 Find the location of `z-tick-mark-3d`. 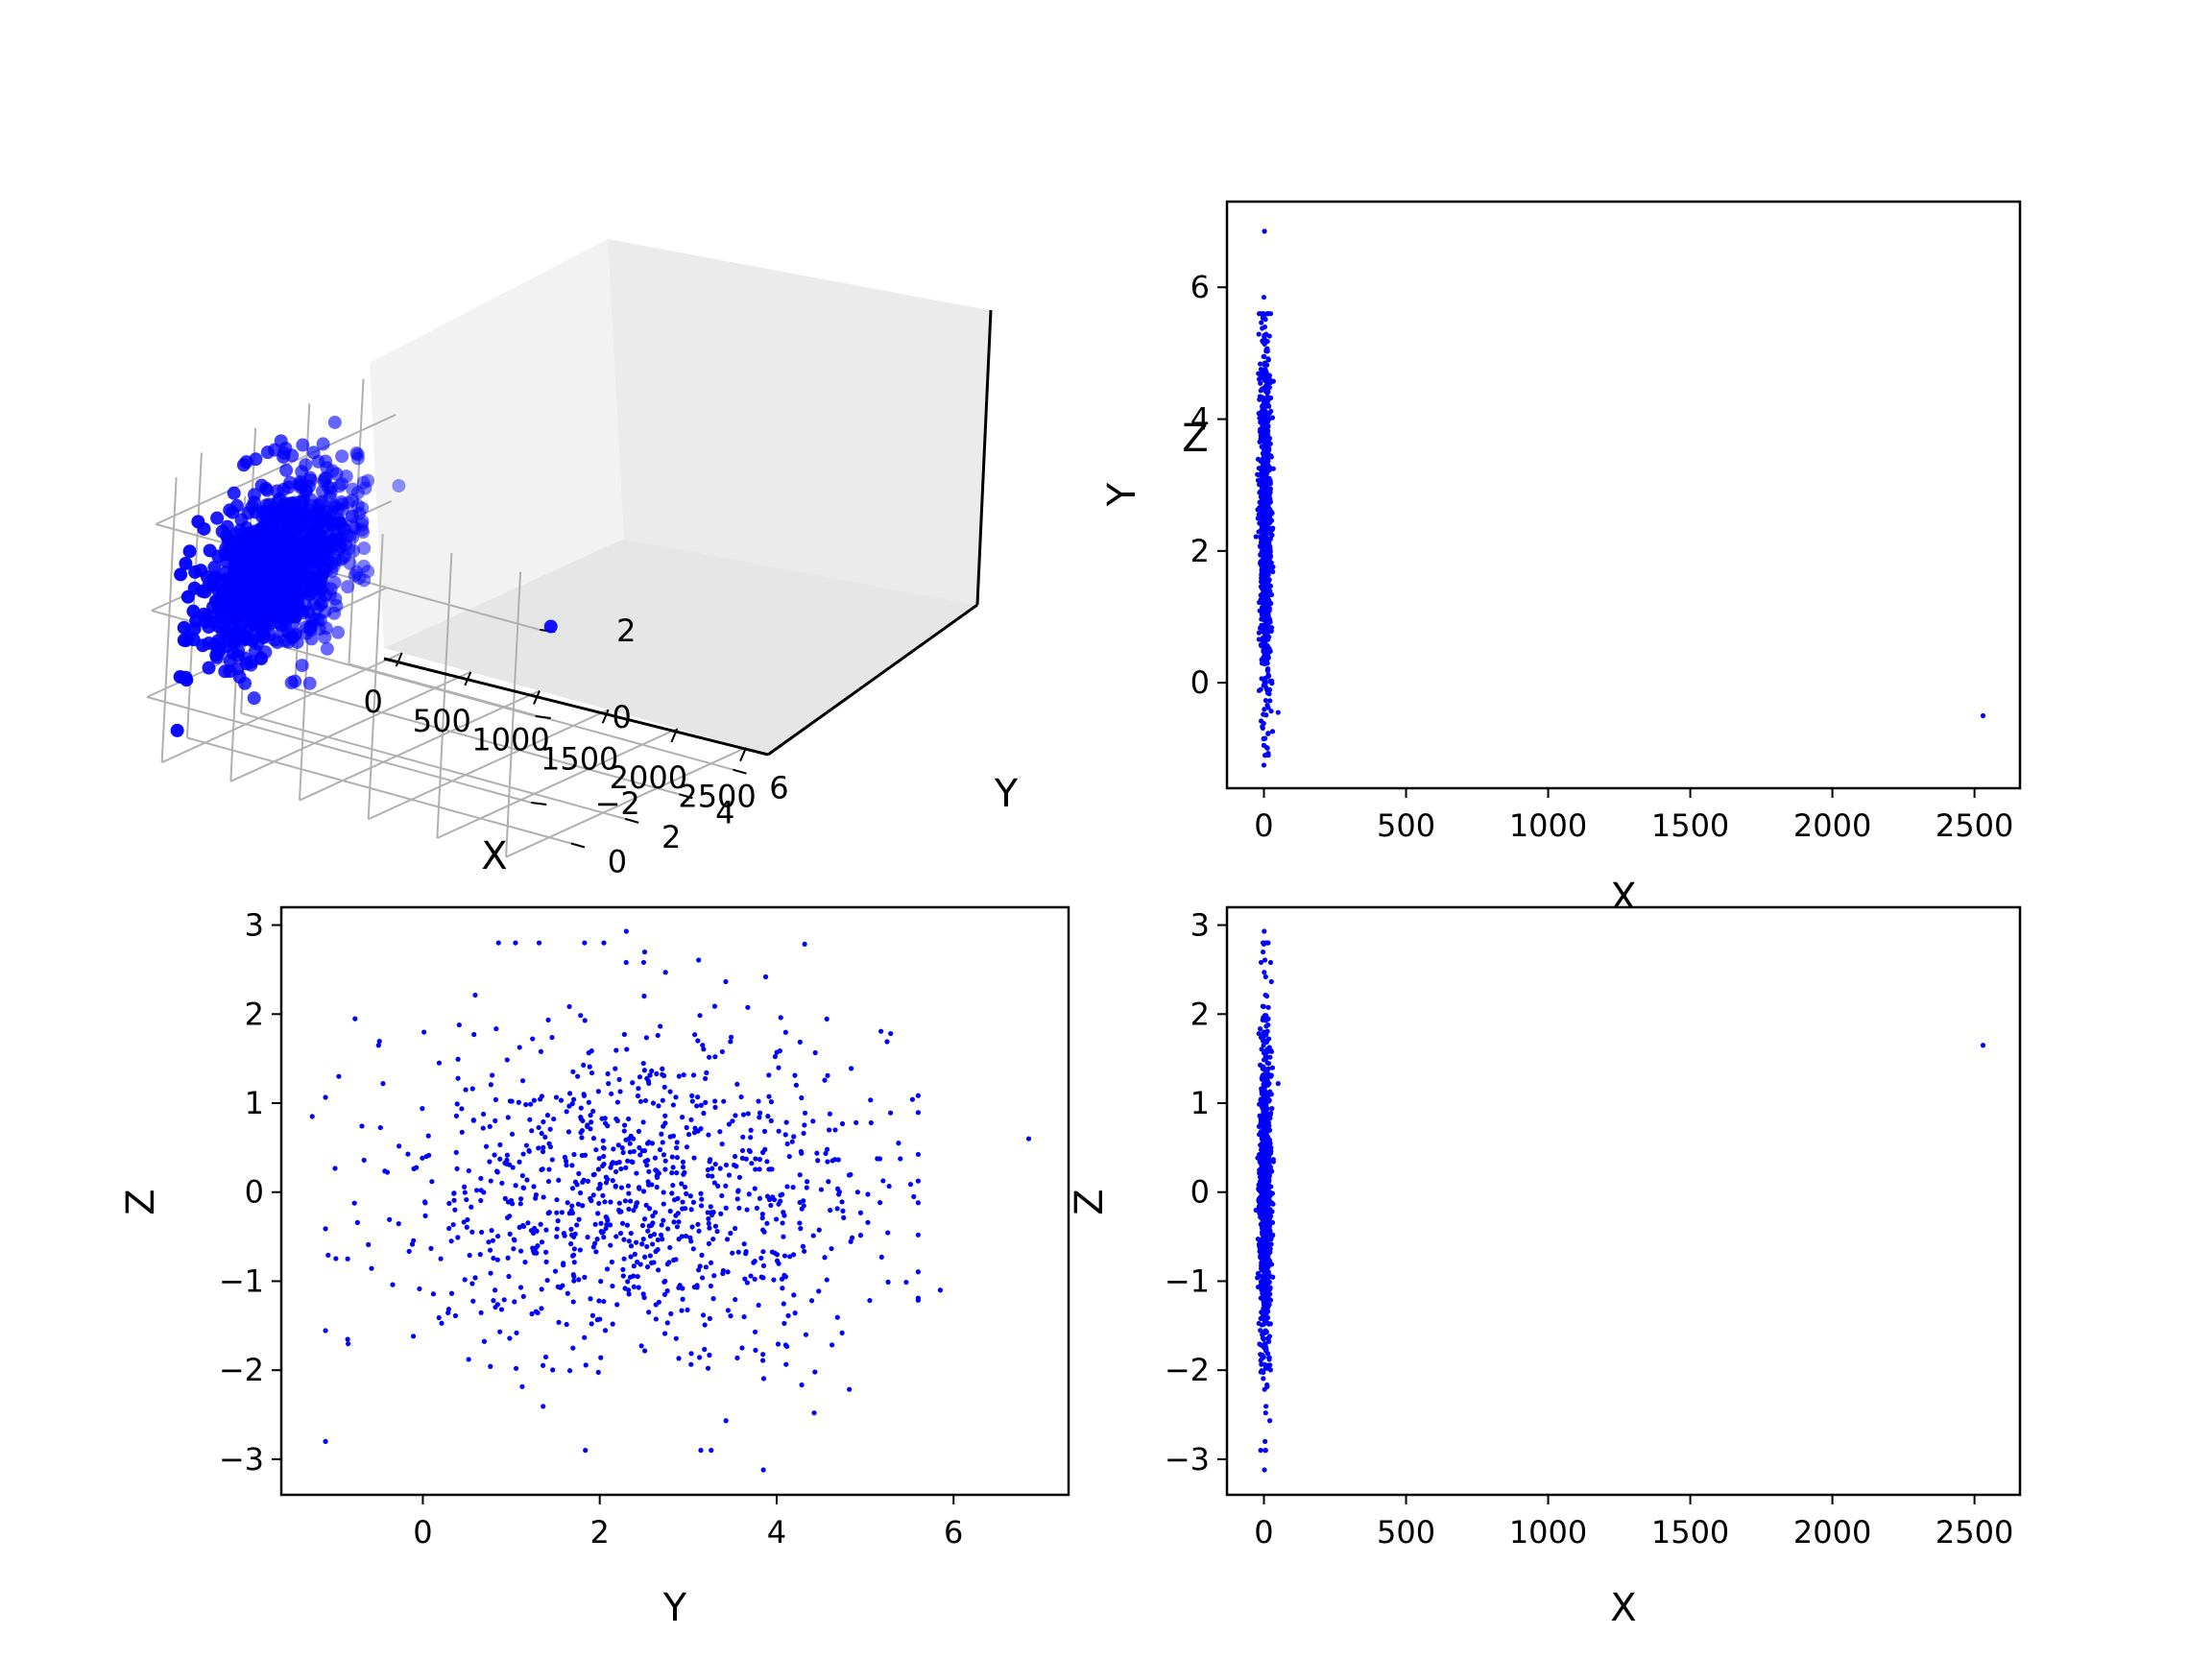

z-tick-mark-3d is located at coordinates (543, 717).